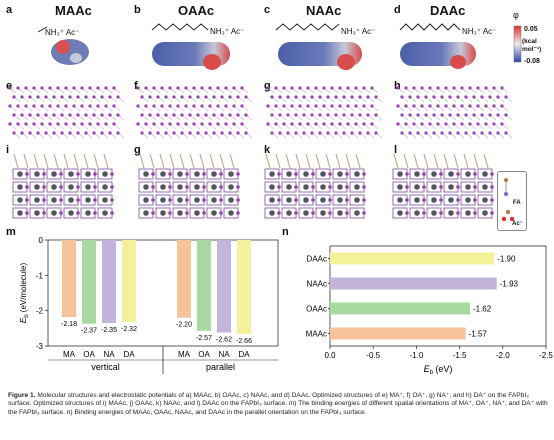  What do you see at coordinates (40, 311) in the screenshot?
I see `chart-m-ytick-label: -2` at bounding box center [40, 311].